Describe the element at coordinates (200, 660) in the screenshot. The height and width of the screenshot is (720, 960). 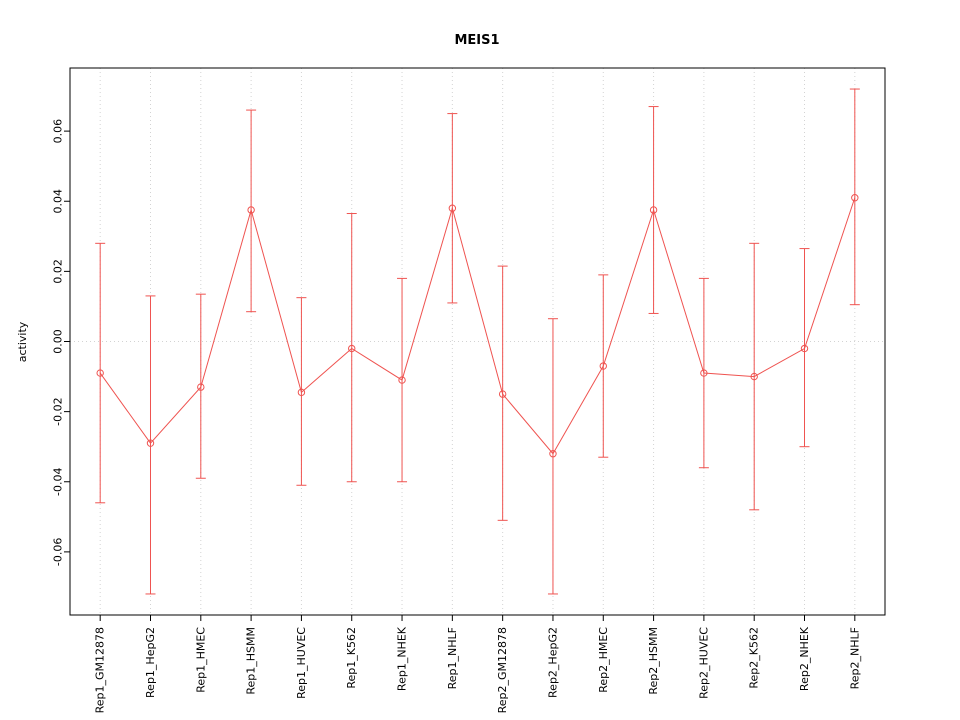
I see `x-tick-label: Rep1_HMEC` at that location.